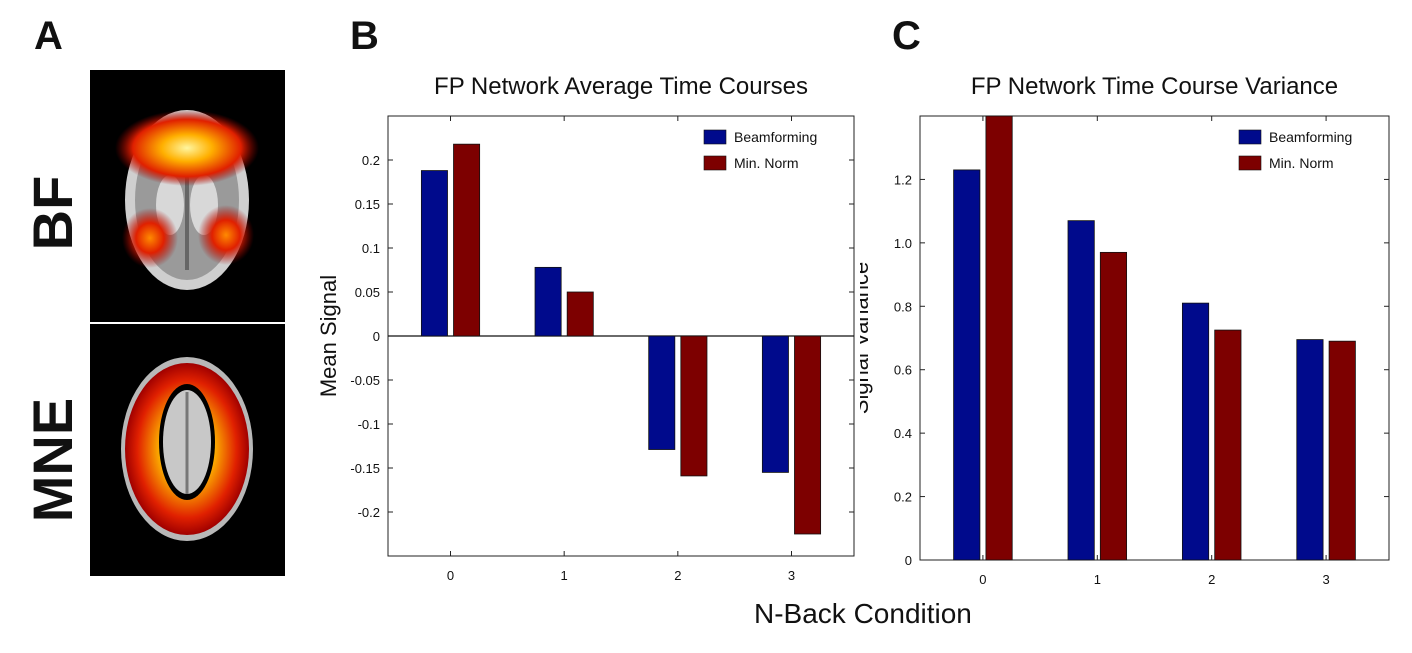  I want to click on chart-b-ytick-label: -0.05, so click(365, 380).